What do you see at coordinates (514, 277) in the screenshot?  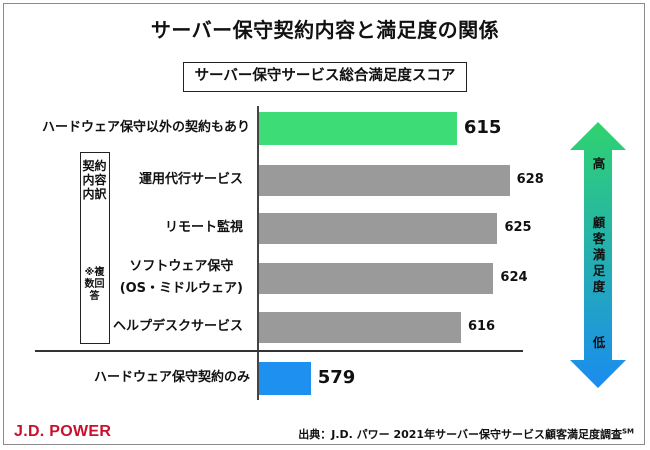 I see `value-label-4: 624` at bounding box center [514, 277].